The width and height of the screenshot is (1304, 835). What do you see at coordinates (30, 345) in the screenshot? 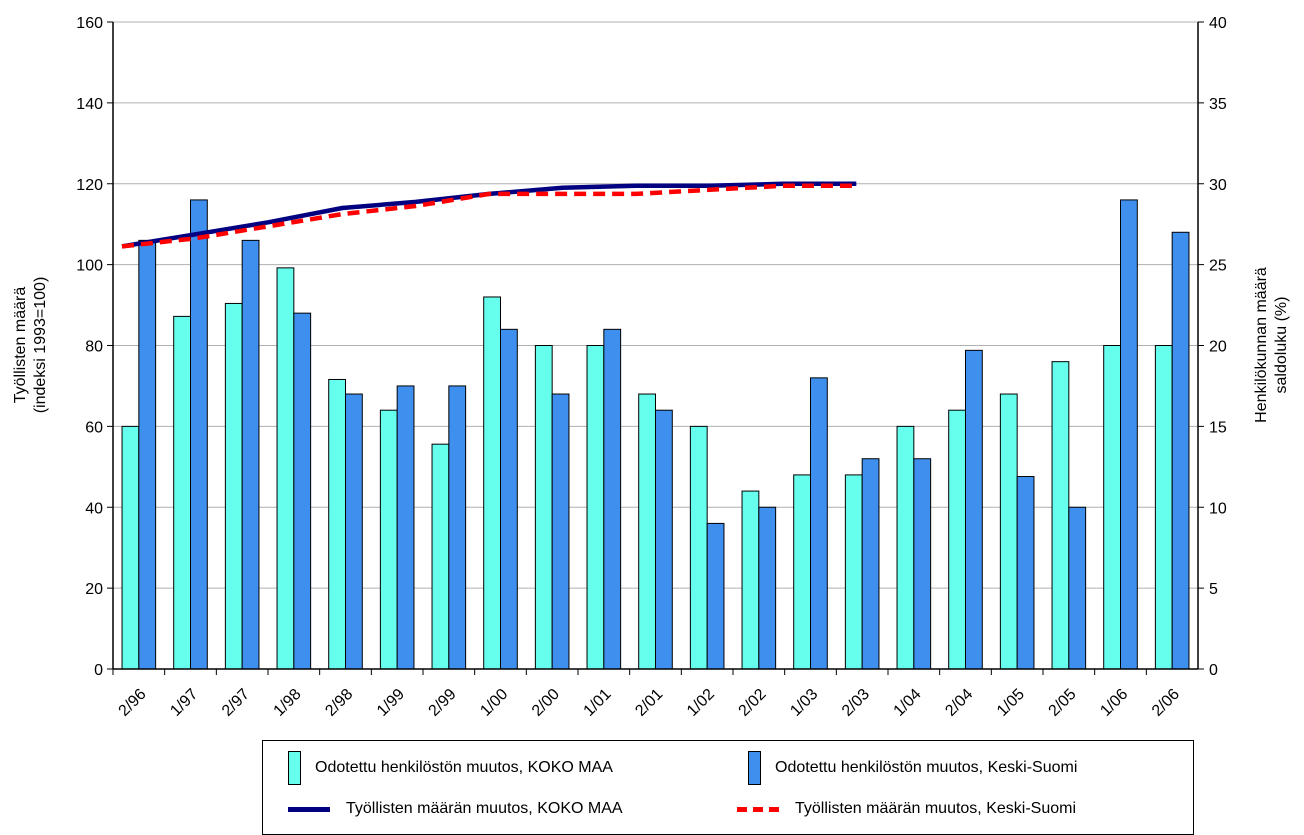
I see `left-axis-title: Työllisten määrä (indeksi 1993=100)` at bounding box center [30, 345].